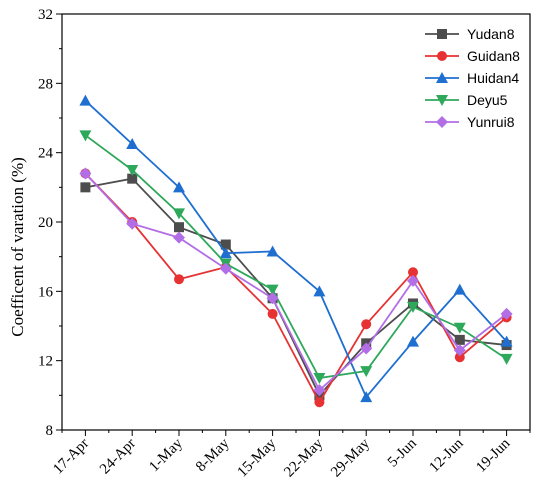 Image resolution: width=550 pixels, height=495 pixels. Describe the element at coordinates (17, 247) in the screenshot. I see `y-axis-title: Coefficent of varation (%)` at that location.